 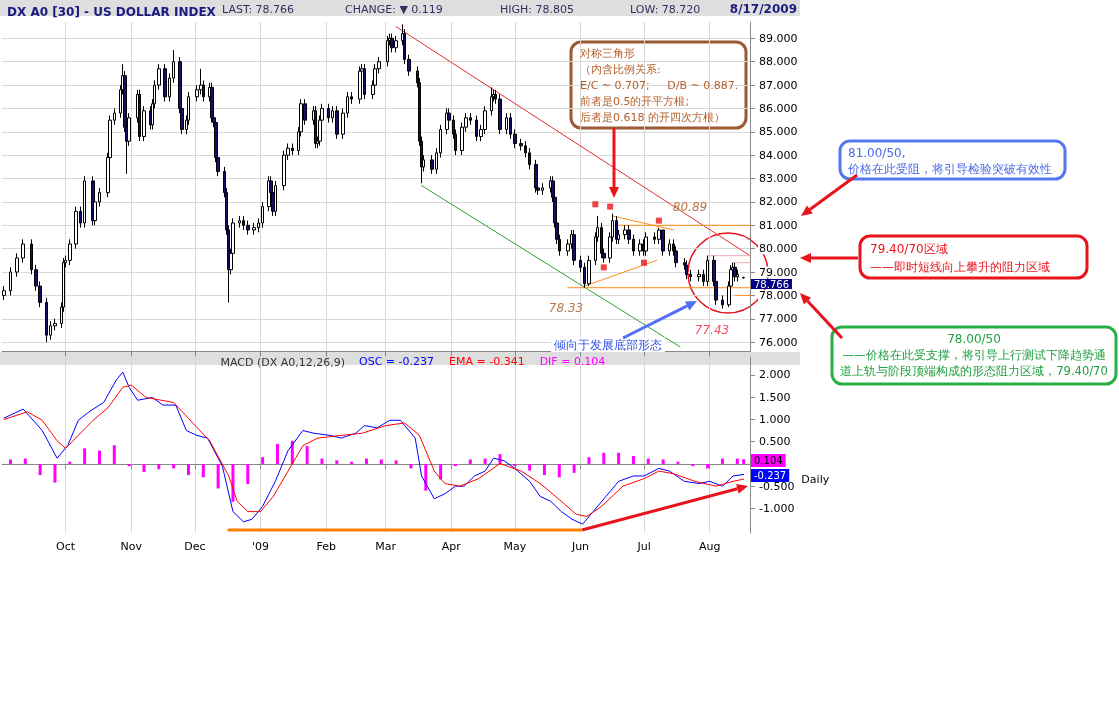 What do you see at coordinates (768, 460) in the screenshot?
I see `text: 0.104` at bounding box center [768, 460].